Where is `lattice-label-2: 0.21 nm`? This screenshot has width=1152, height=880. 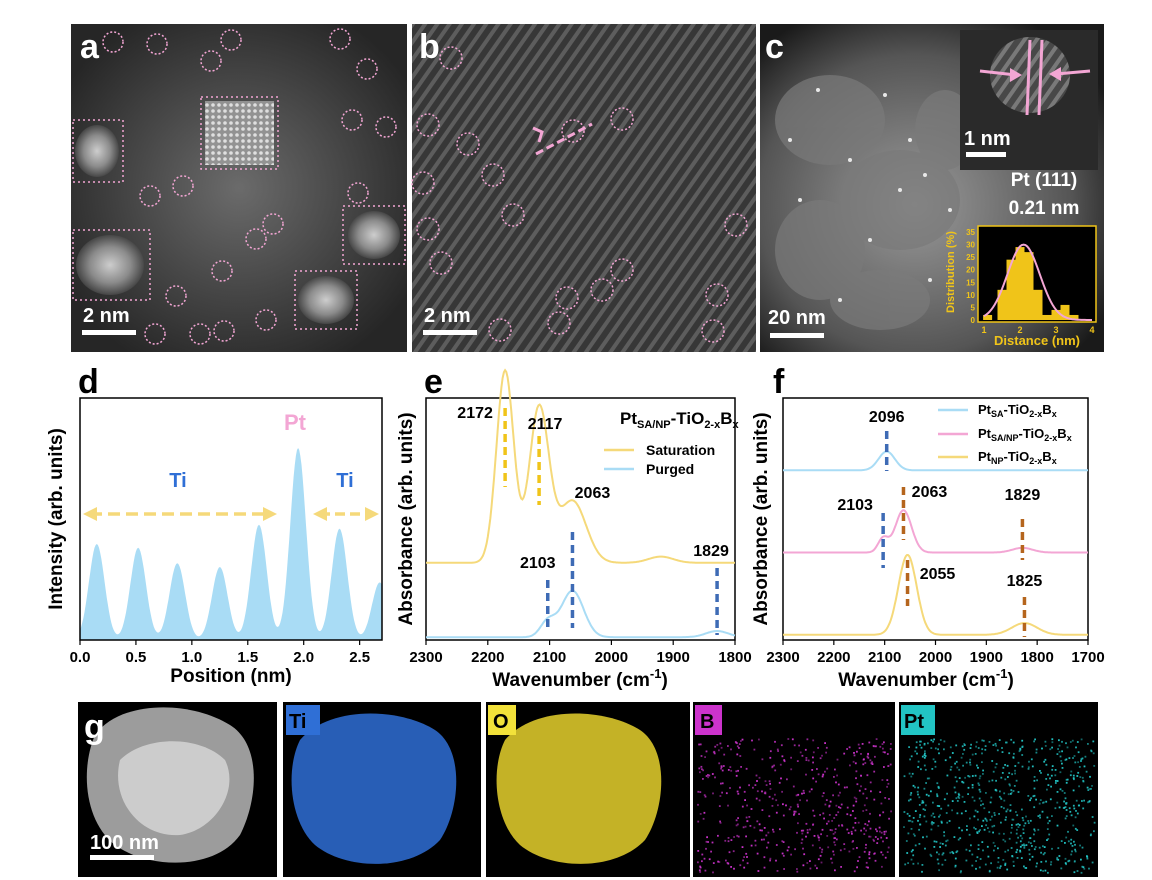 lattice-label-2: 0.21 nm is located at coordinates (1044, 208).